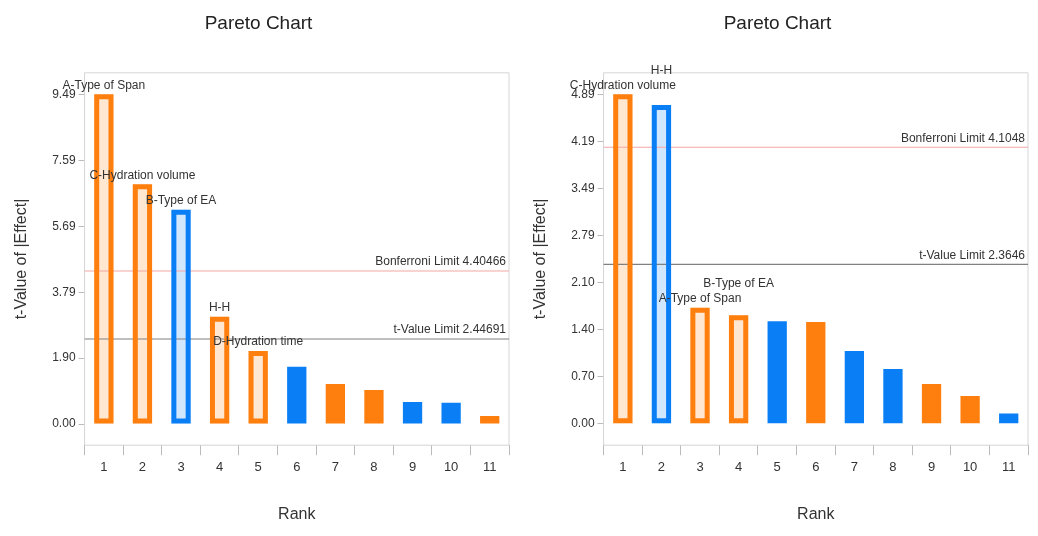 This screenshot has width=1038, height=536. What do you see at coordinates (738, 283) in the screenshot?
I see `data-label: B-Type of EA` at bounding box center [738, 283].